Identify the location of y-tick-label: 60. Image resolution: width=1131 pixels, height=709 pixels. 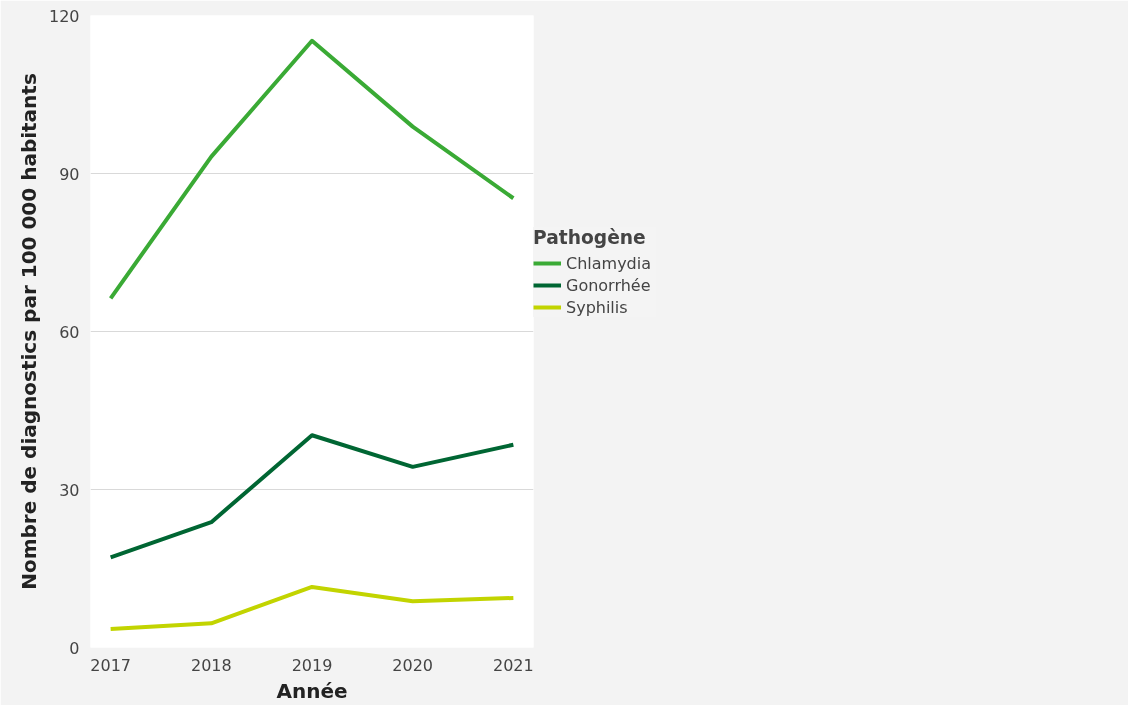
(69, 332).